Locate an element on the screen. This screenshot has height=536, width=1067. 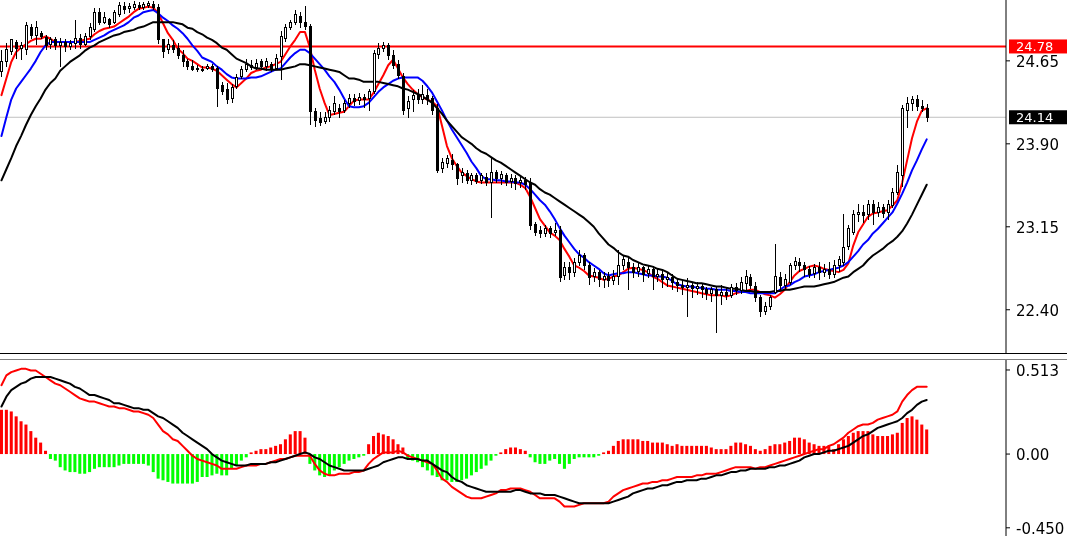
ref-line-label: 24.78 is located at coordinates (1035, 46).